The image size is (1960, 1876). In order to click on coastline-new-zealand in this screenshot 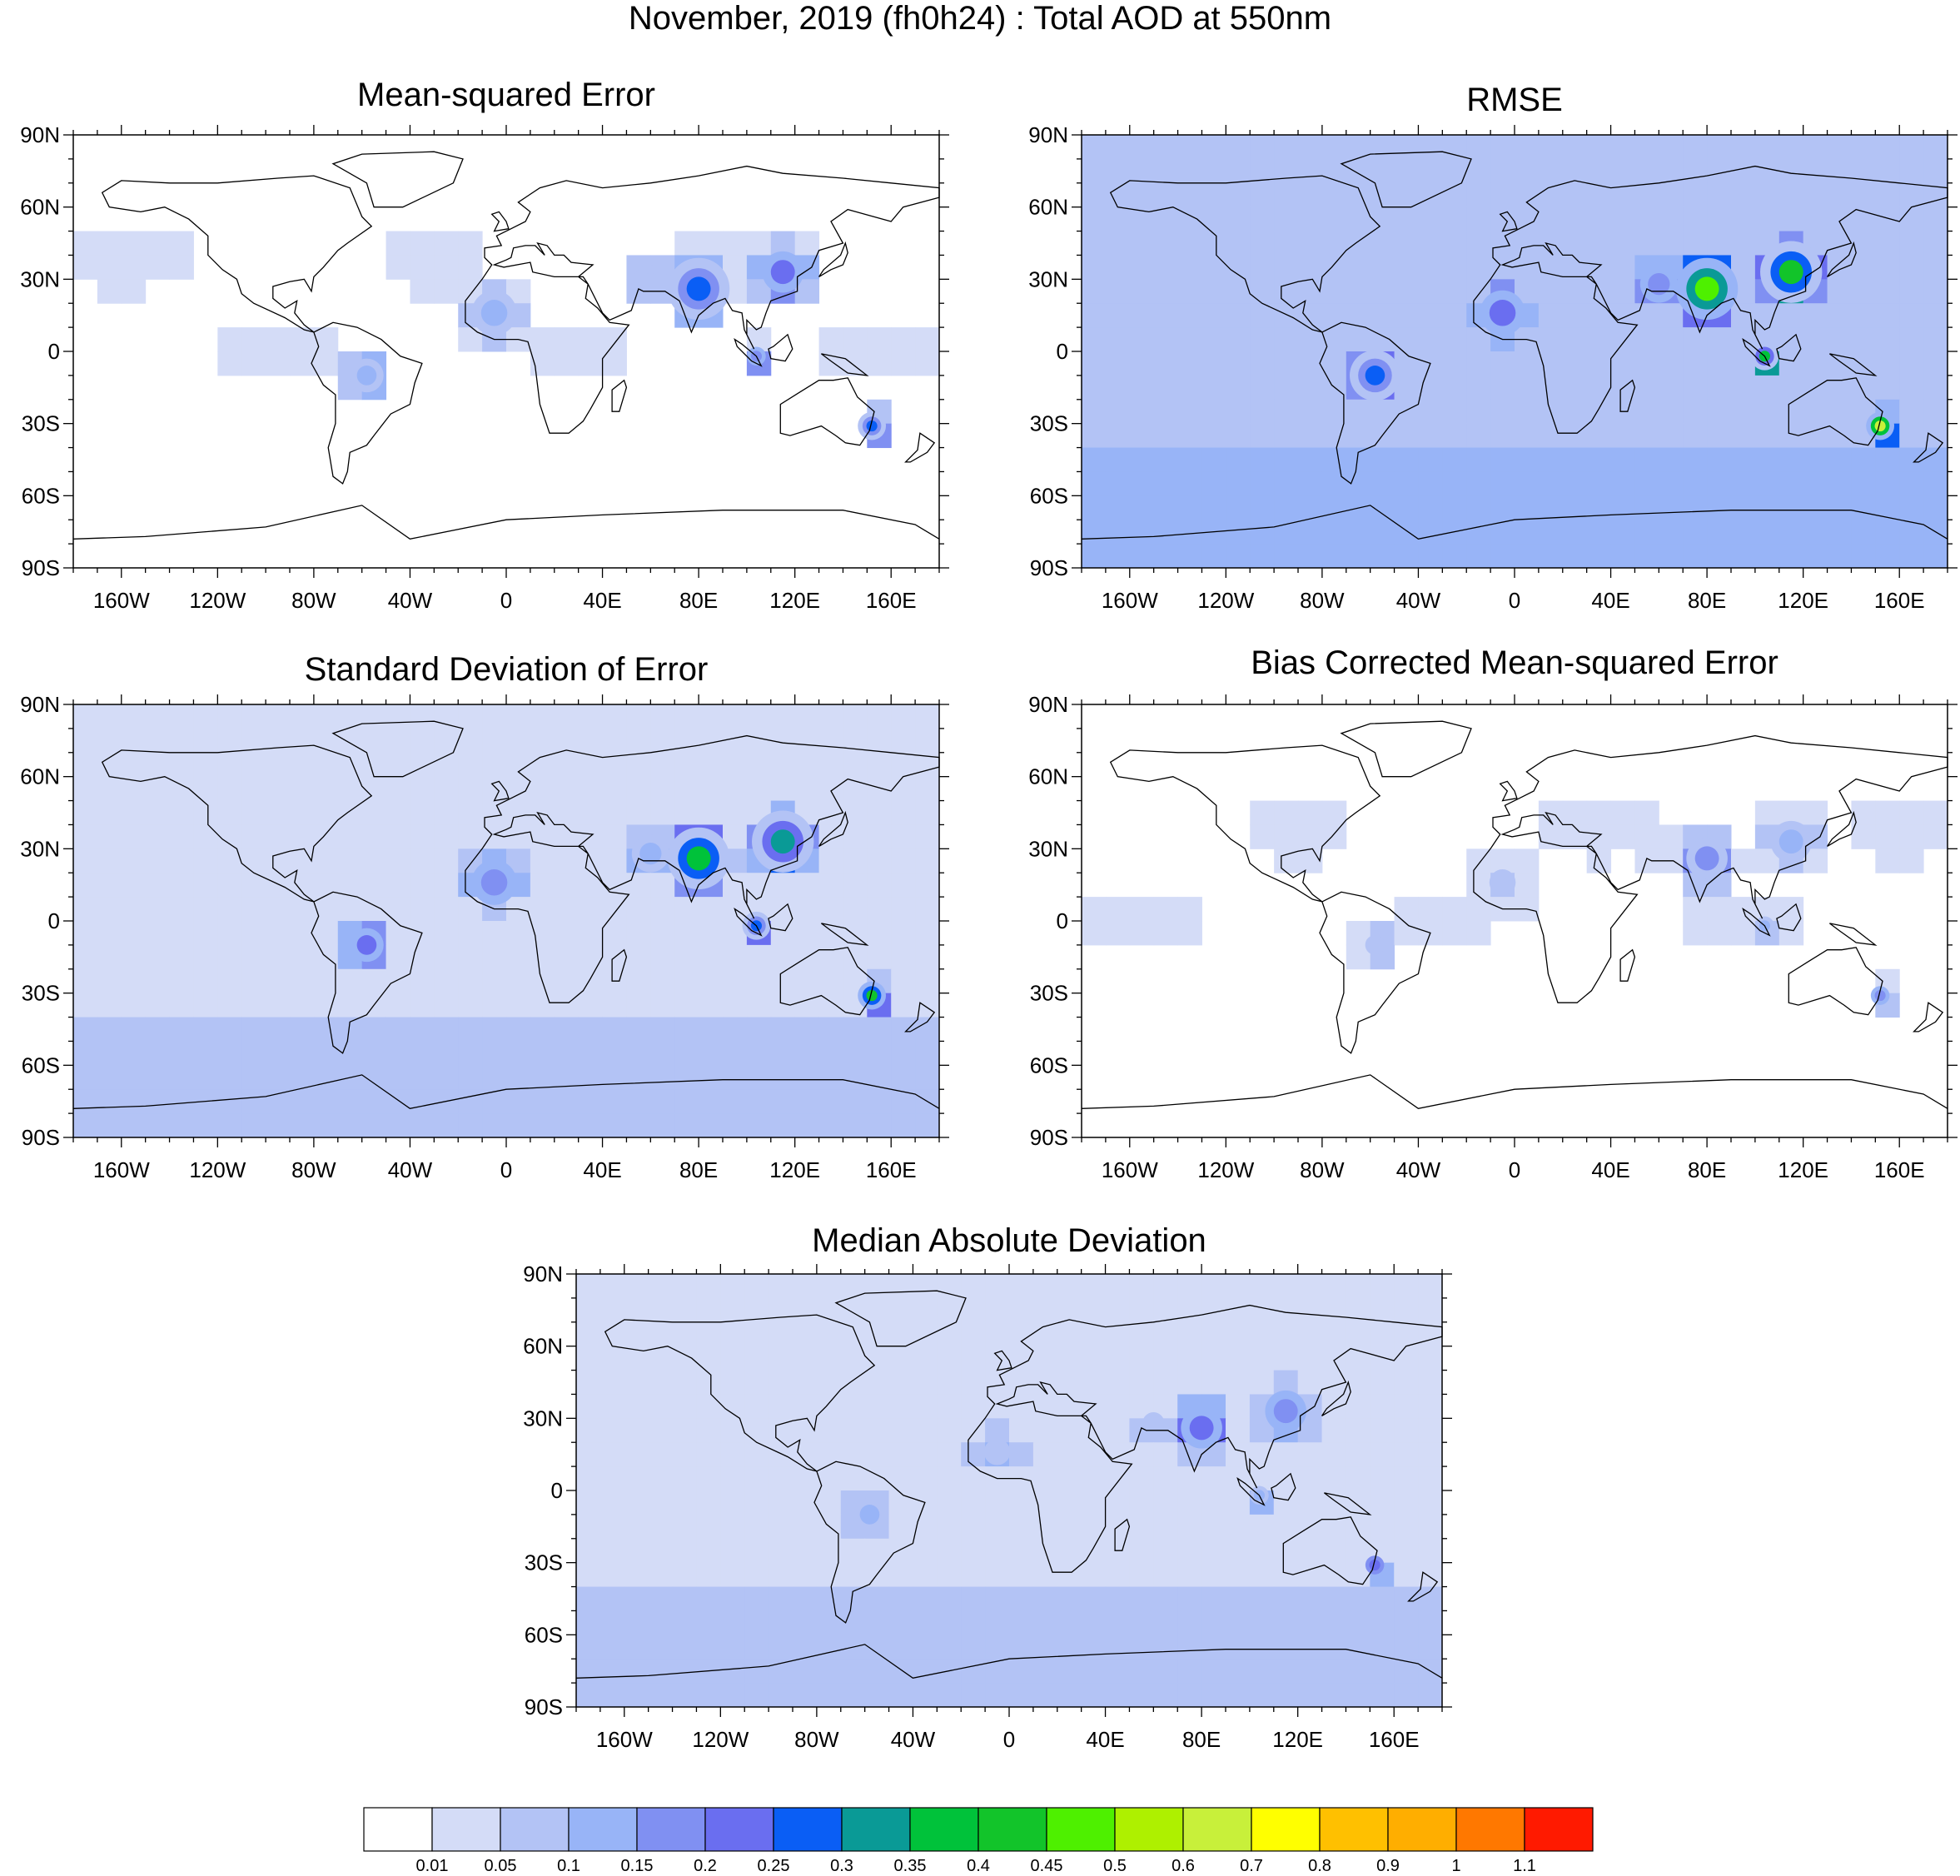, I will do `click(920, 1017)`.